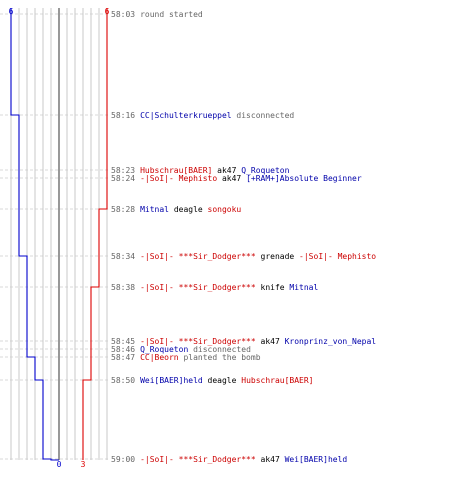  What do you see at coordinates (123, 209) in the screenshot?
I see `event-time: 58:28` at bounding box center [123, 209].